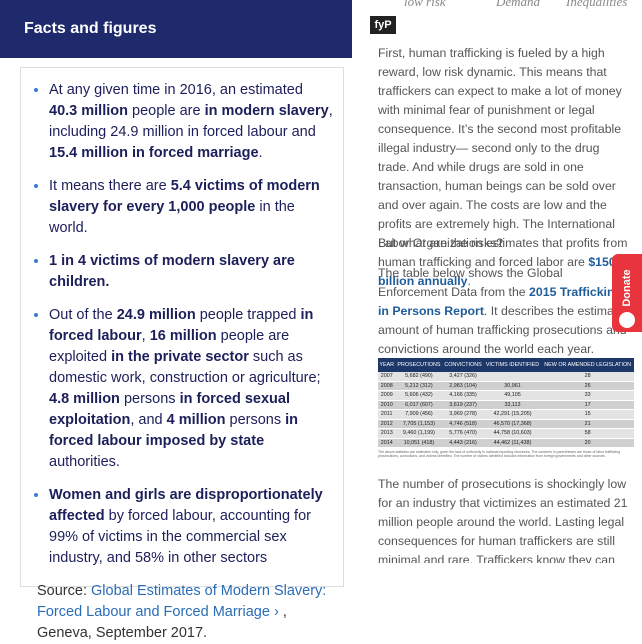  Describe the element at coordinates (172, 217) in the screenshot. I see `text-run: in the world.` at that location.